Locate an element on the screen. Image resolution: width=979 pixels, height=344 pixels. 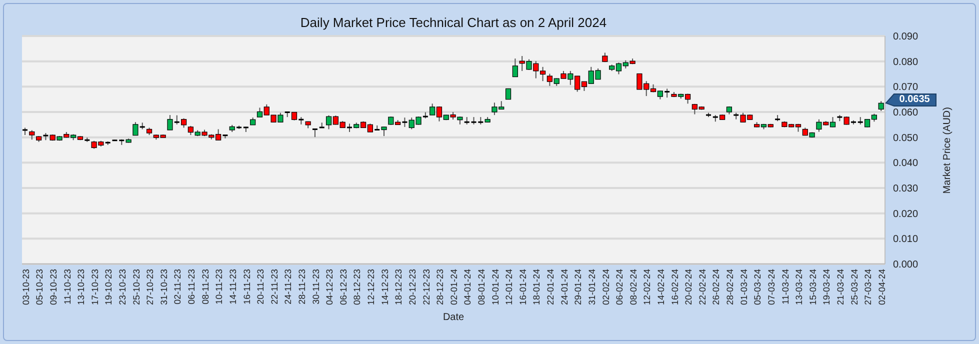
x-tick-label: 28-02-24 is located at coordinates (730, 287).